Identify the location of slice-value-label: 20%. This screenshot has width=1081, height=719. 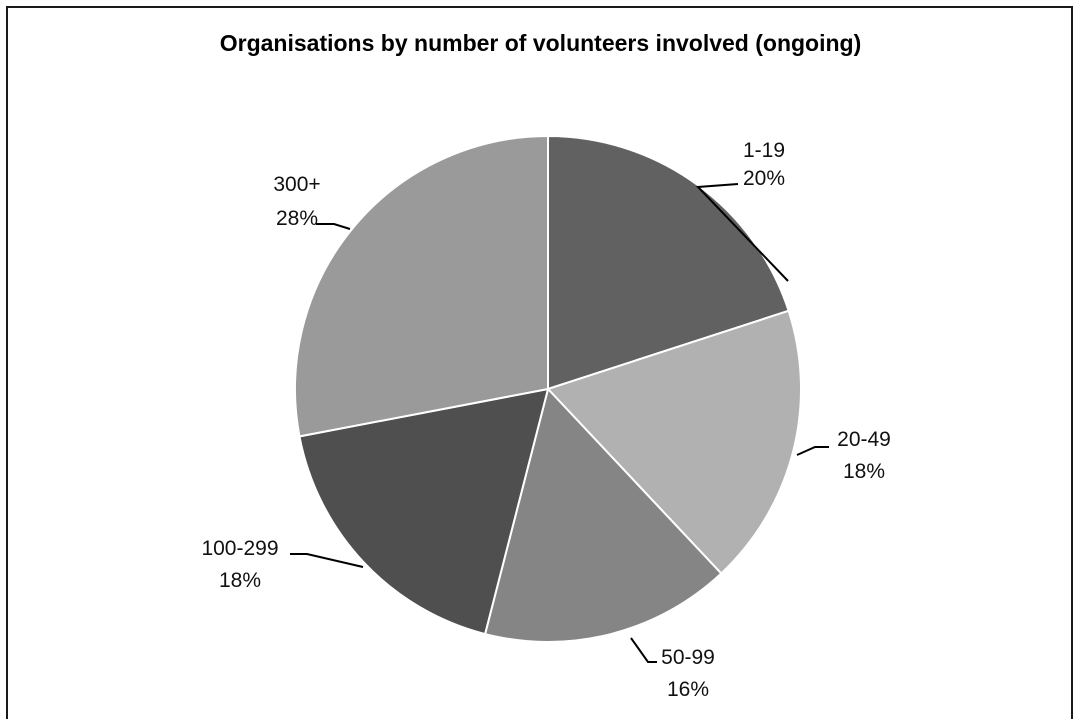
(764, 178).